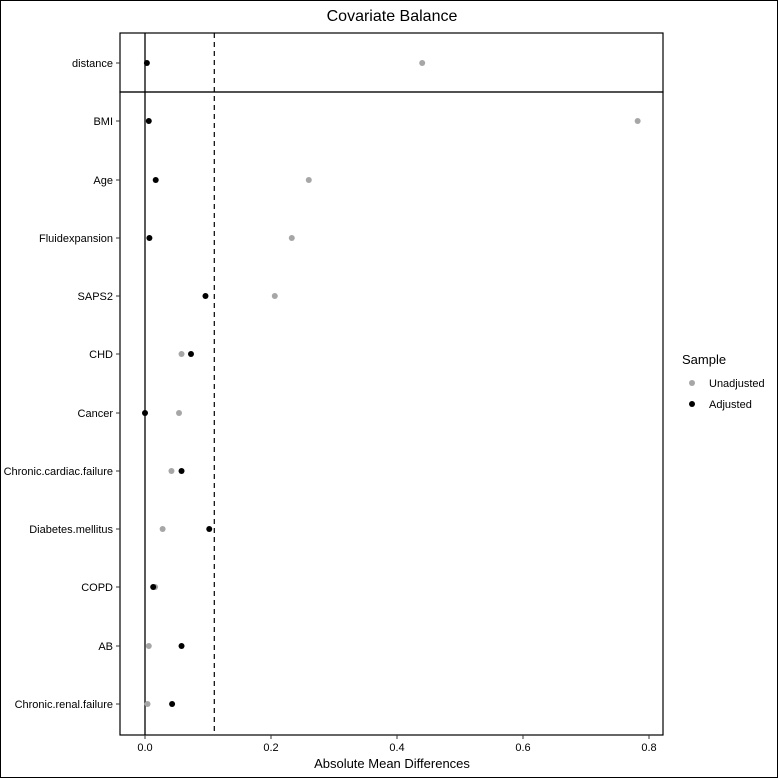 This screenshot has height=778, width=778. Describe the element at coordinates (270, 748) in the screenshot. I see `x-tick-label: 0.2` at that location.